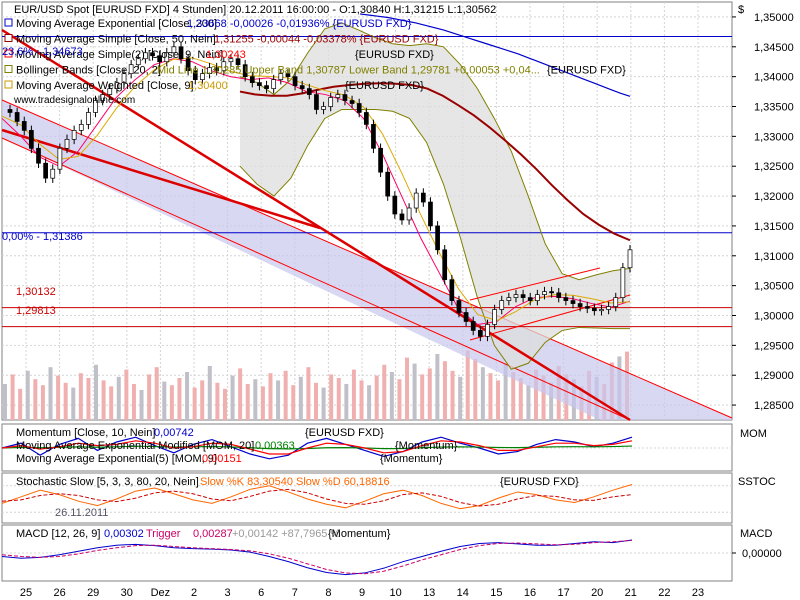  What do you see at coordinates (163, 534) in the screenshot?
I see `macd-trigger-label: Trigger` at bounding box center [163, 534].